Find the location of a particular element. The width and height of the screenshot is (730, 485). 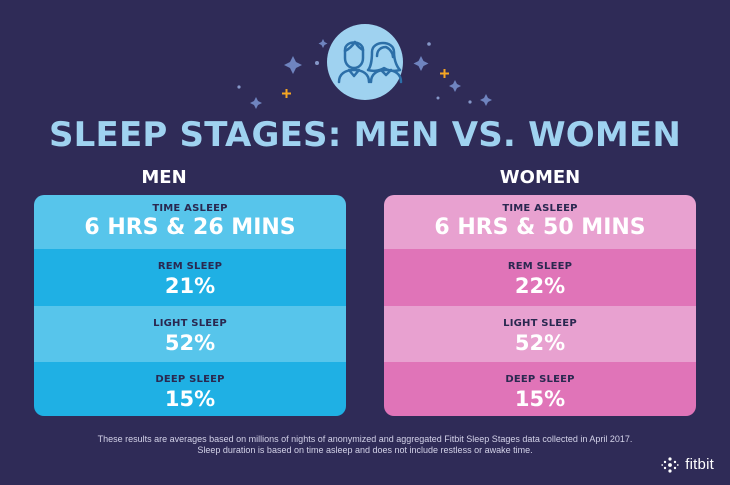

men-light-sleep-row: LIGHT SLEEP 52% is located at coordinates (190, 334).